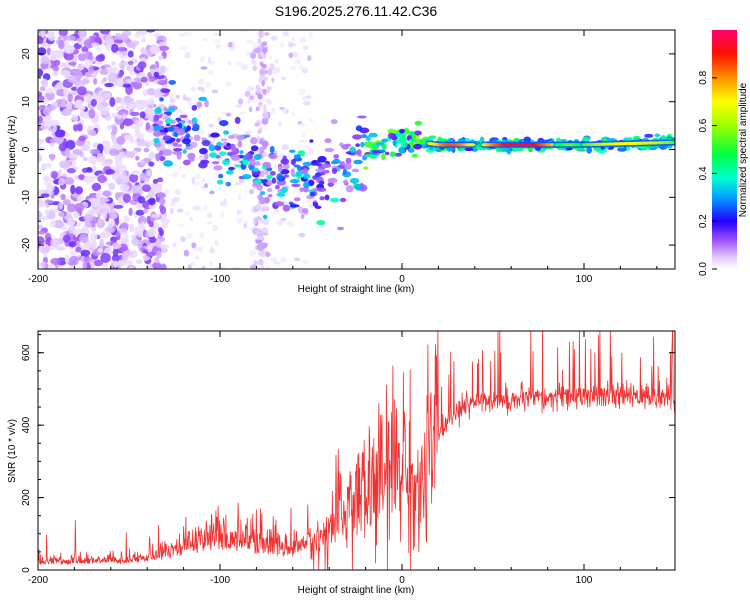  I want to click on spectrogram-x-tick-label: -200, so click(38, 279).